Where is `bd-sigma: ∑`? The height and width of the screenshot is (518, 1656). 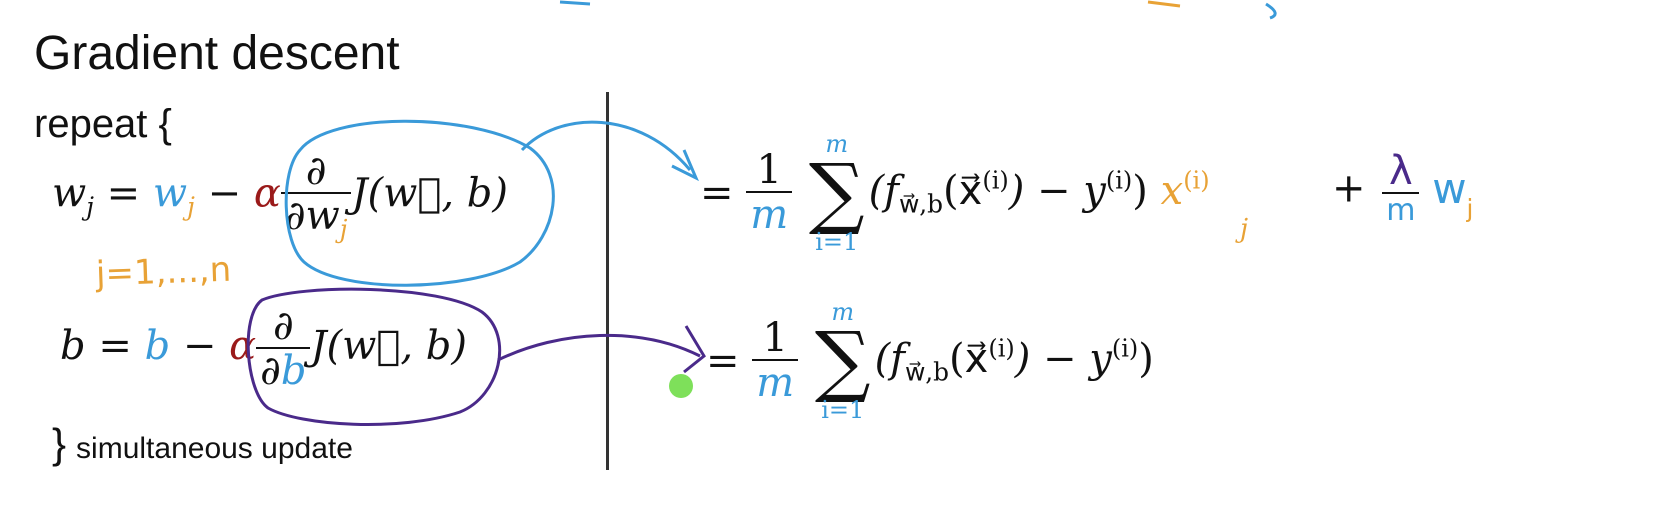 bd-sigma: ∑ is located at coordinates (842, 361).